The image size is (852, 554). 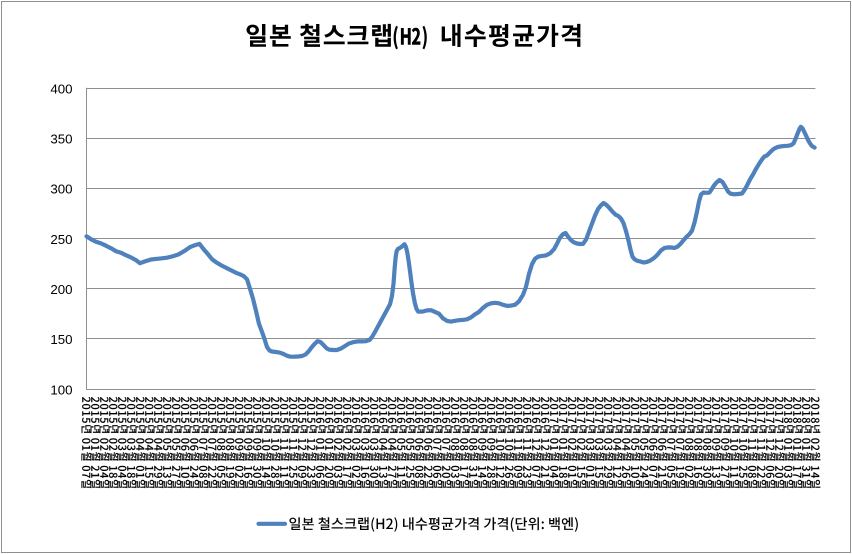 What do you see at coordinates (61, 339) in the screenshot?
I see `svg-text: 150` at bounding box center [61, 339].